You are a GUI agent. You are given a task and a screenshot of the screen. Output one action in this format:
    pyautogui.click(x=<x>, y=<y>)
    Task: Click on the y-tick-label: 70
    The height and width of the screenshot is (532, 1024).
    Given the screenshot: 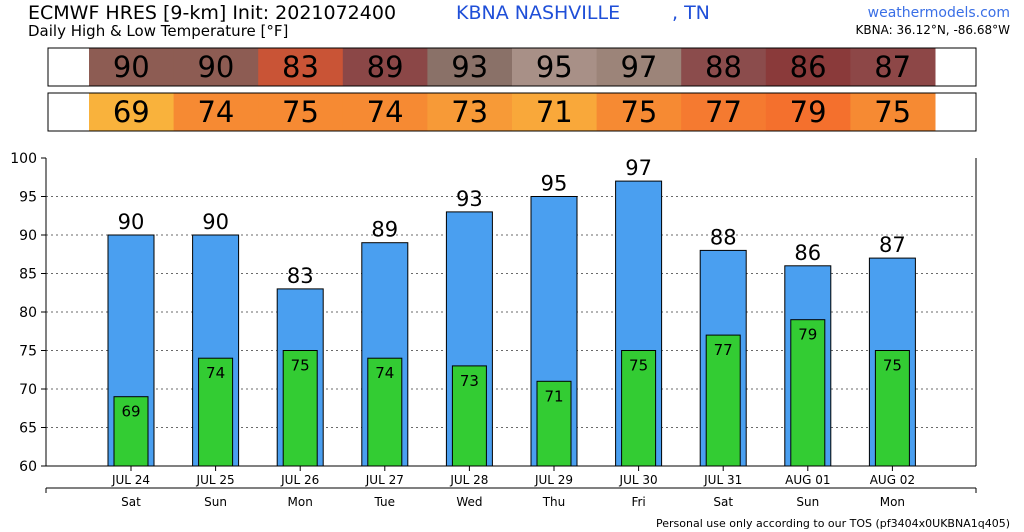 What is the action you would take?
    pyautogui.click(x=28, y=390)
    